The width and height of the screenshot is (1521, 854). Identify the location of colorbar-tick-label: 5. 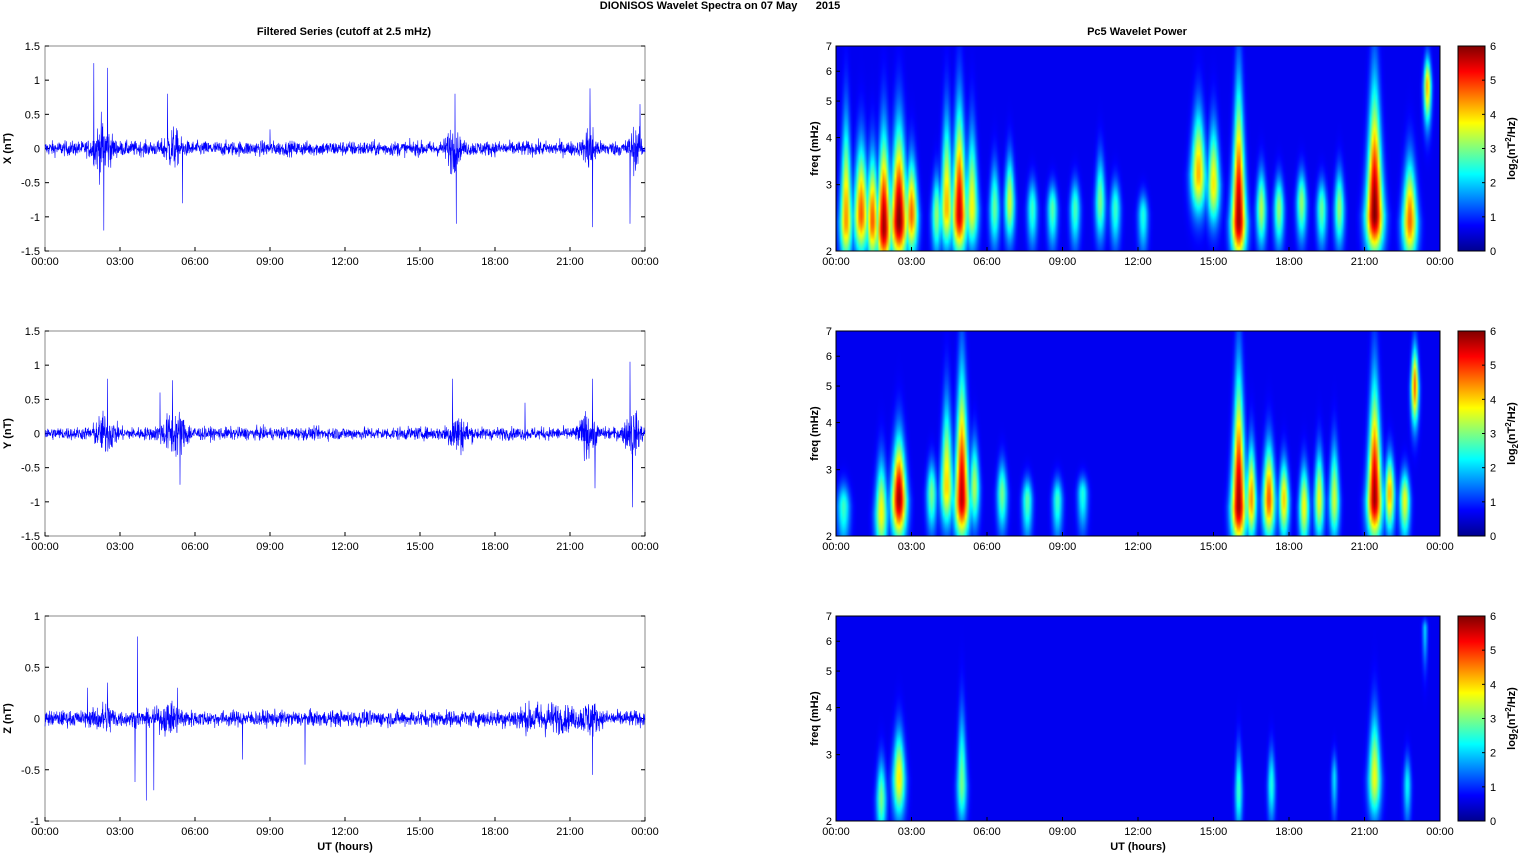
(1493, 81).